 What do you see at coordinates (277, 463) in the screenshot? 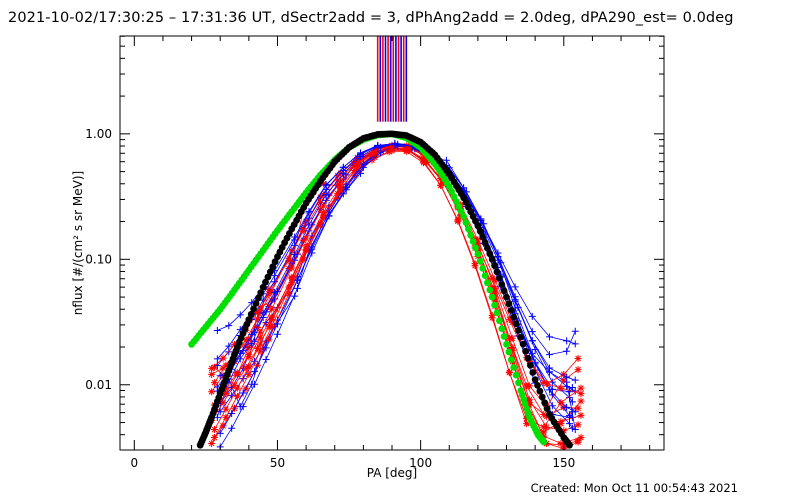
I see `x-tick-label: 50` at bounding box center [277, 463].